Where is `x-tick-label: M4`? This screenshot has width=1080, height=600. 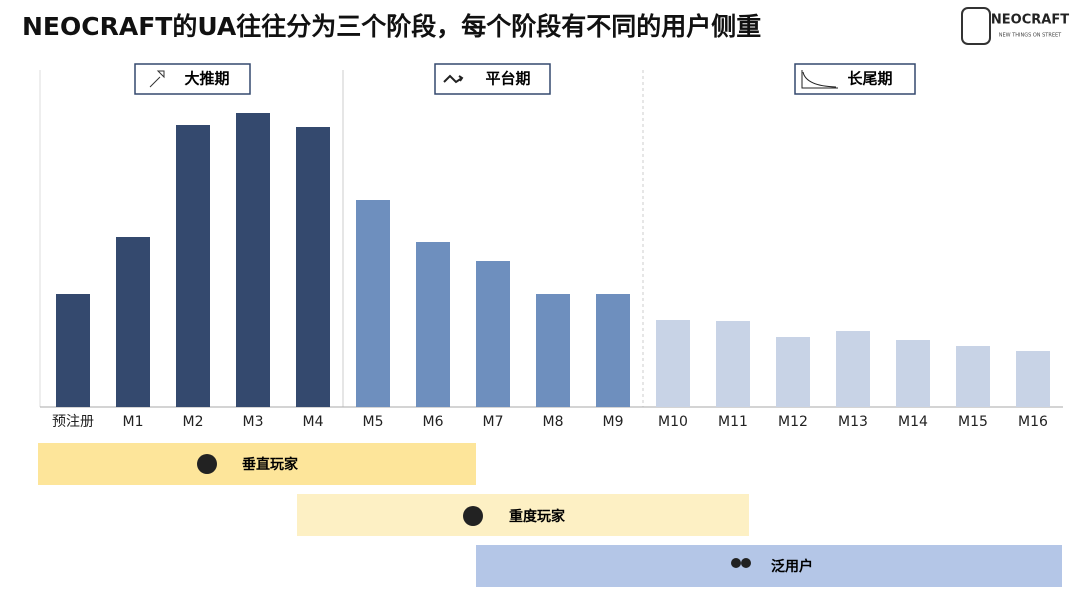 x-tick-label: M4 is located at coordinates (313, 422).